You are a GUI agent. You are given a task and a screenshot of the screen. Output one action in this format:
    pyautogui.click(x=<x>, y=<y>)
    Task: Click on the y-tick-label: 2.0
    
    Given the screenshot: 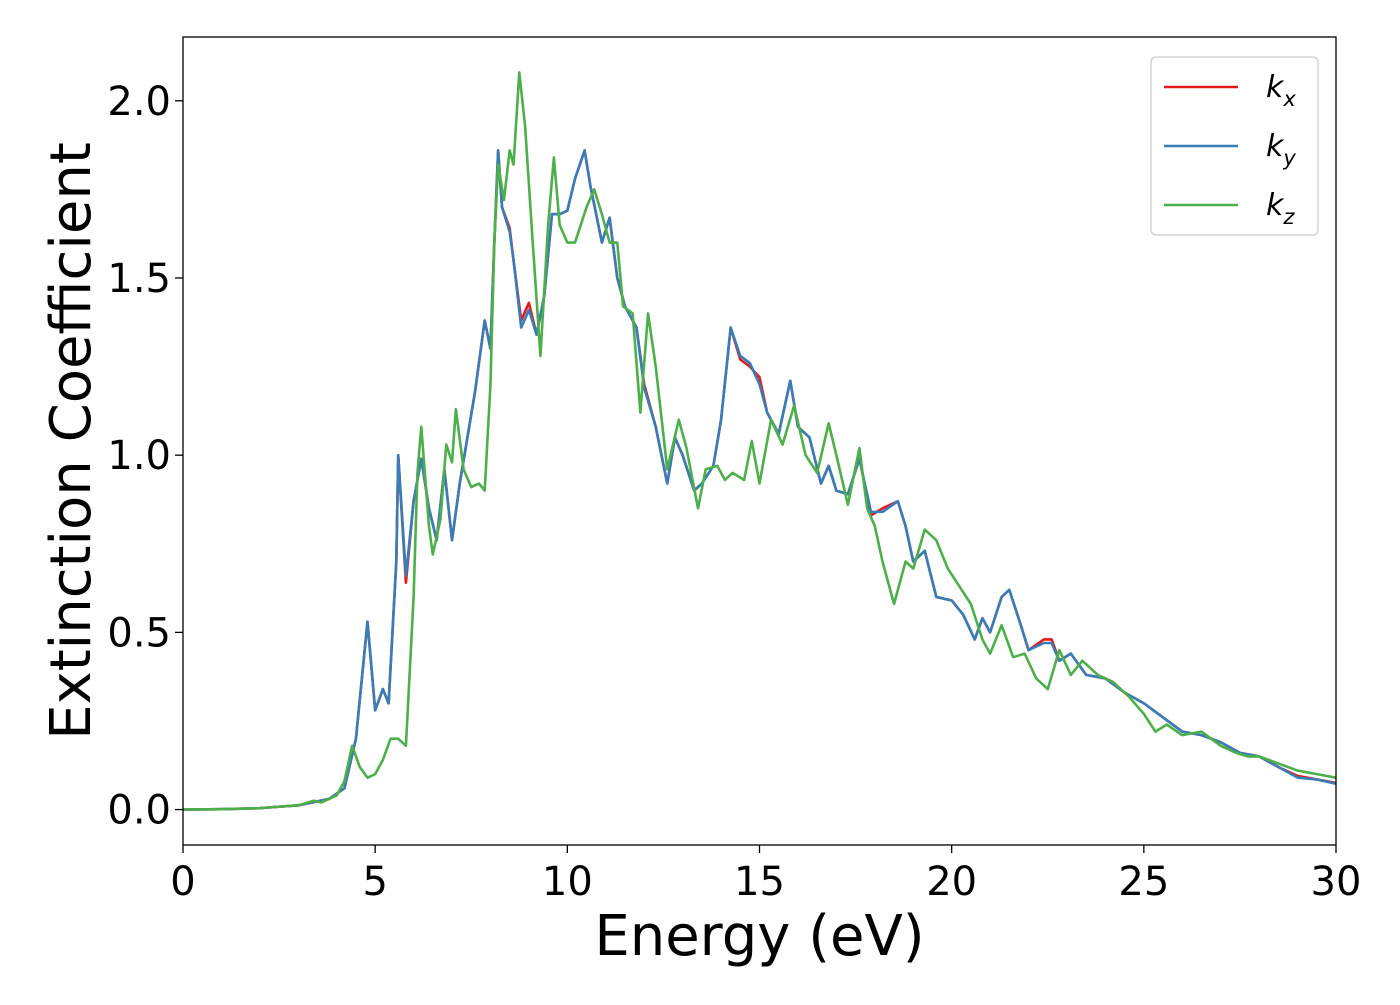 What is the action you would take?
    pyautogui.click(x=139, y=102)
    